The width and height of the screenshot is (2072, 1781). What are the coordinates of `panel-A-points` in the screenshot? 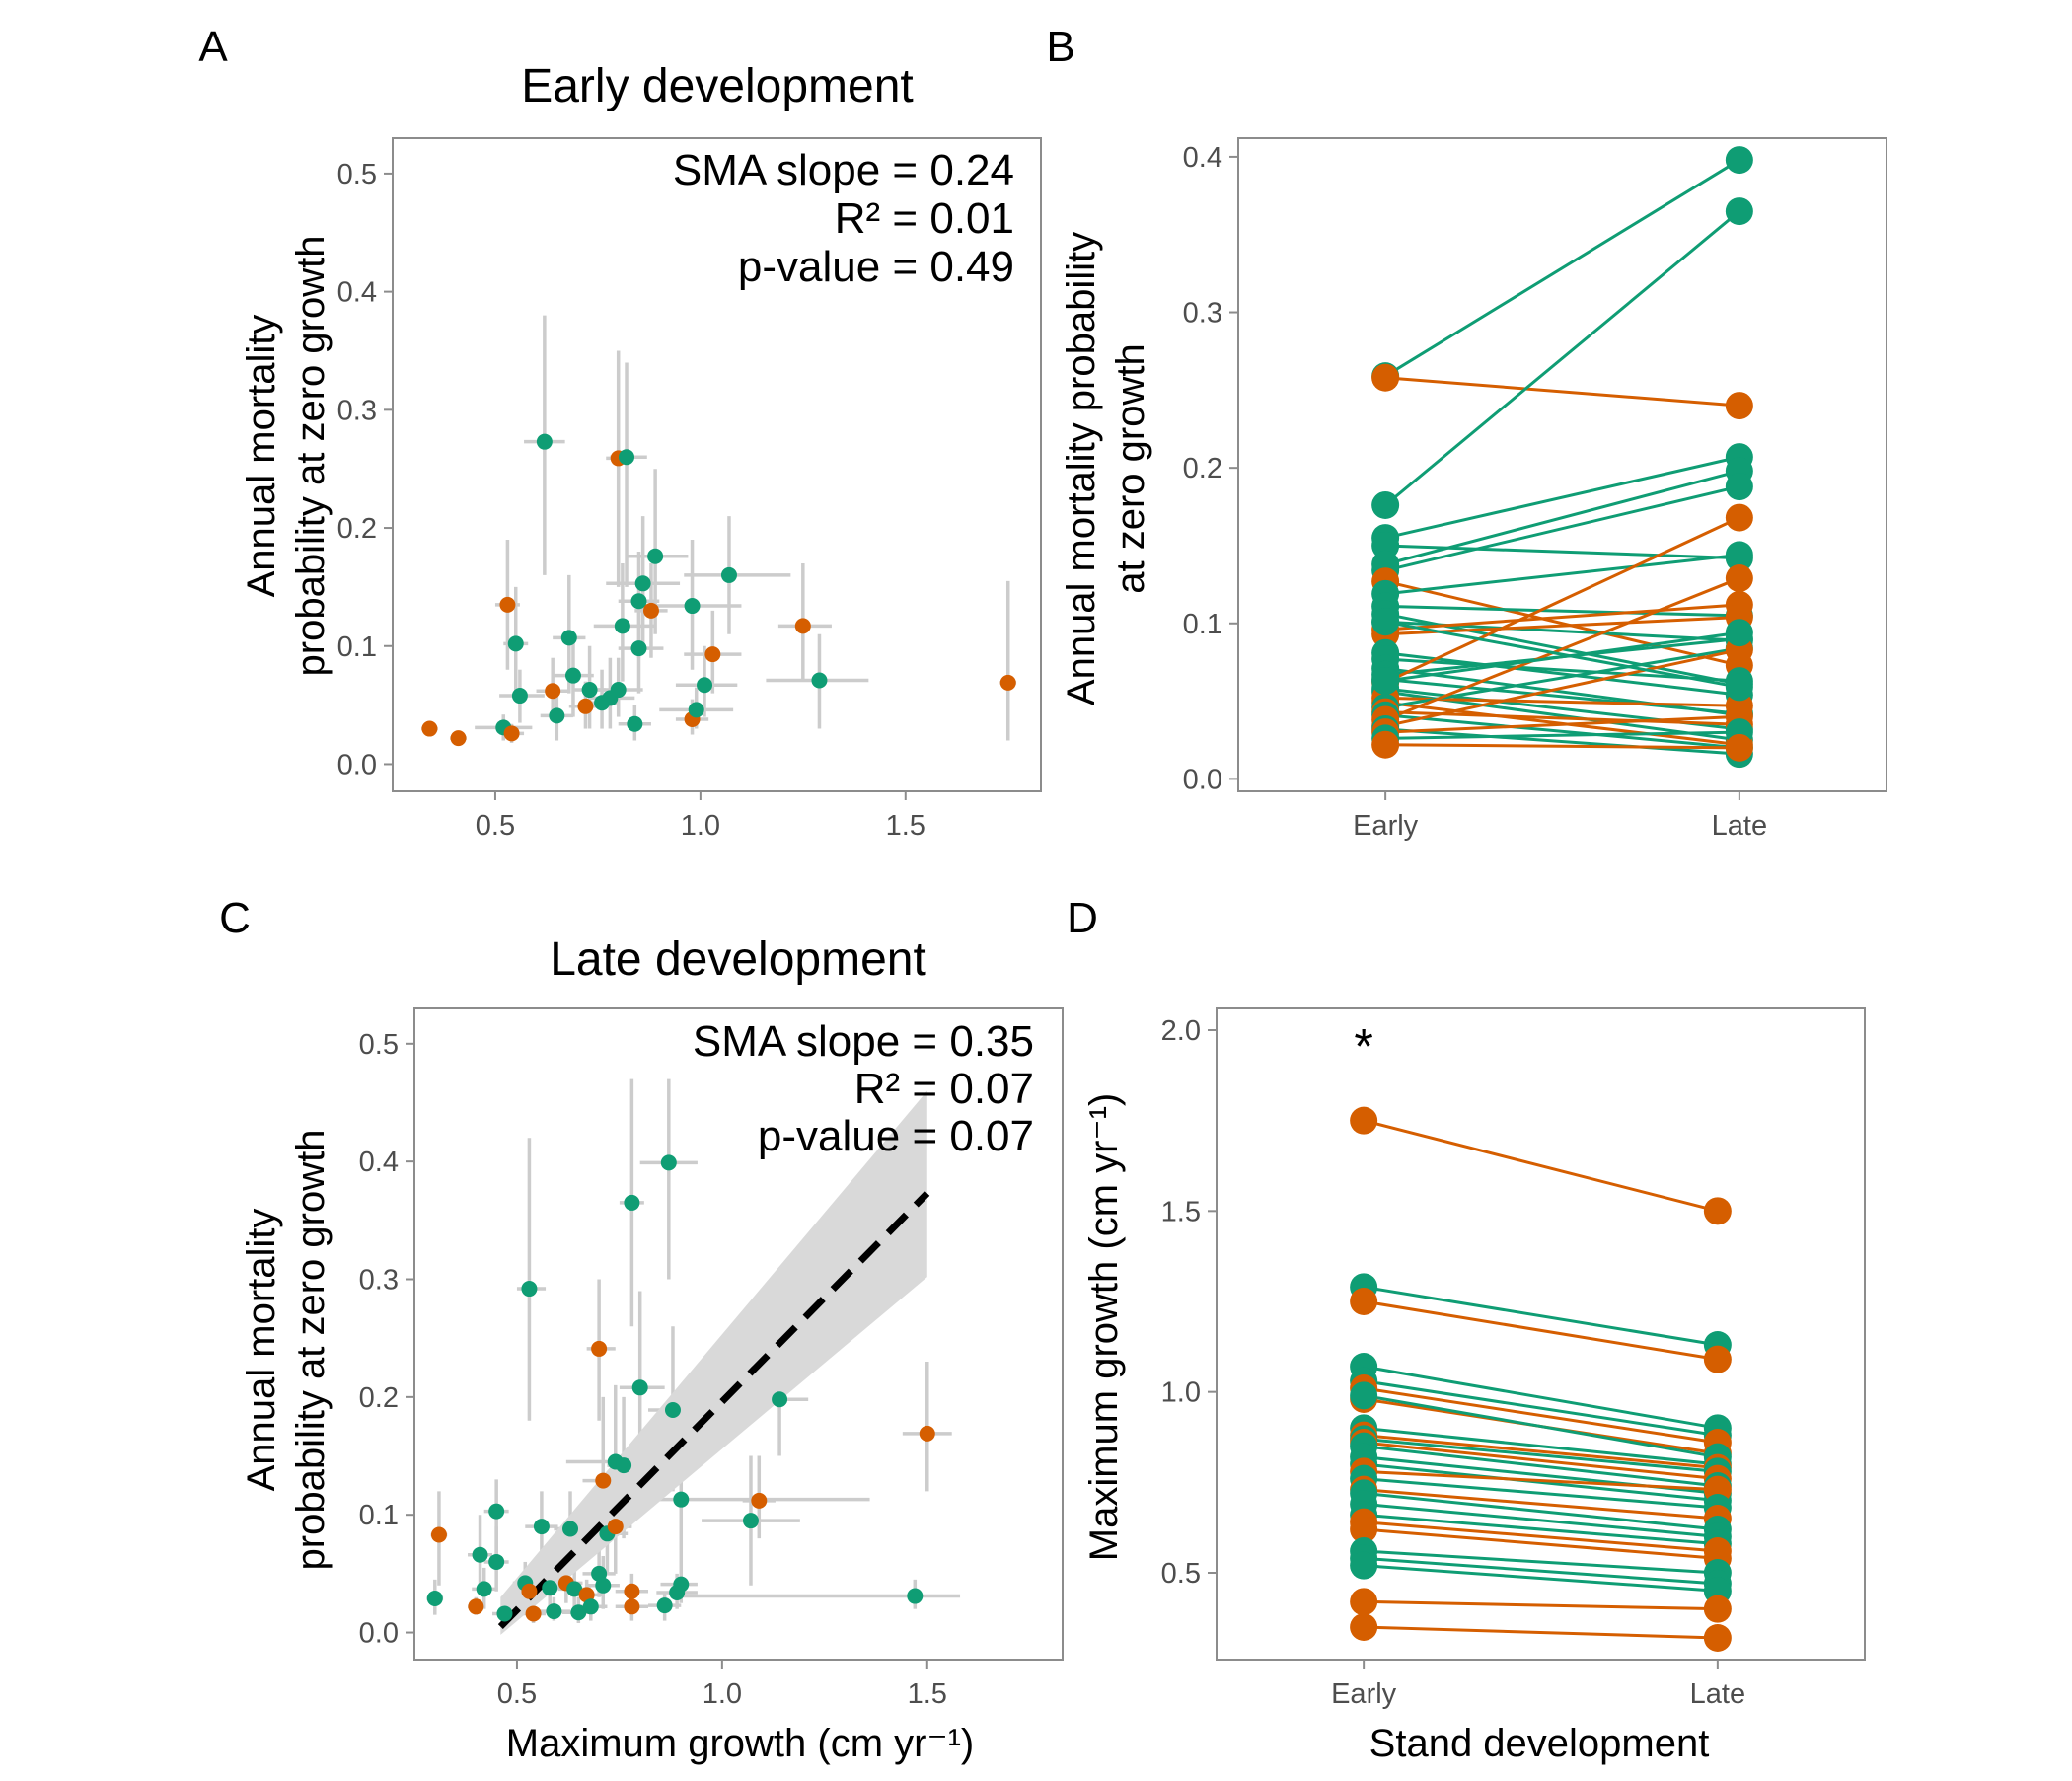 It's located at (718, 590).